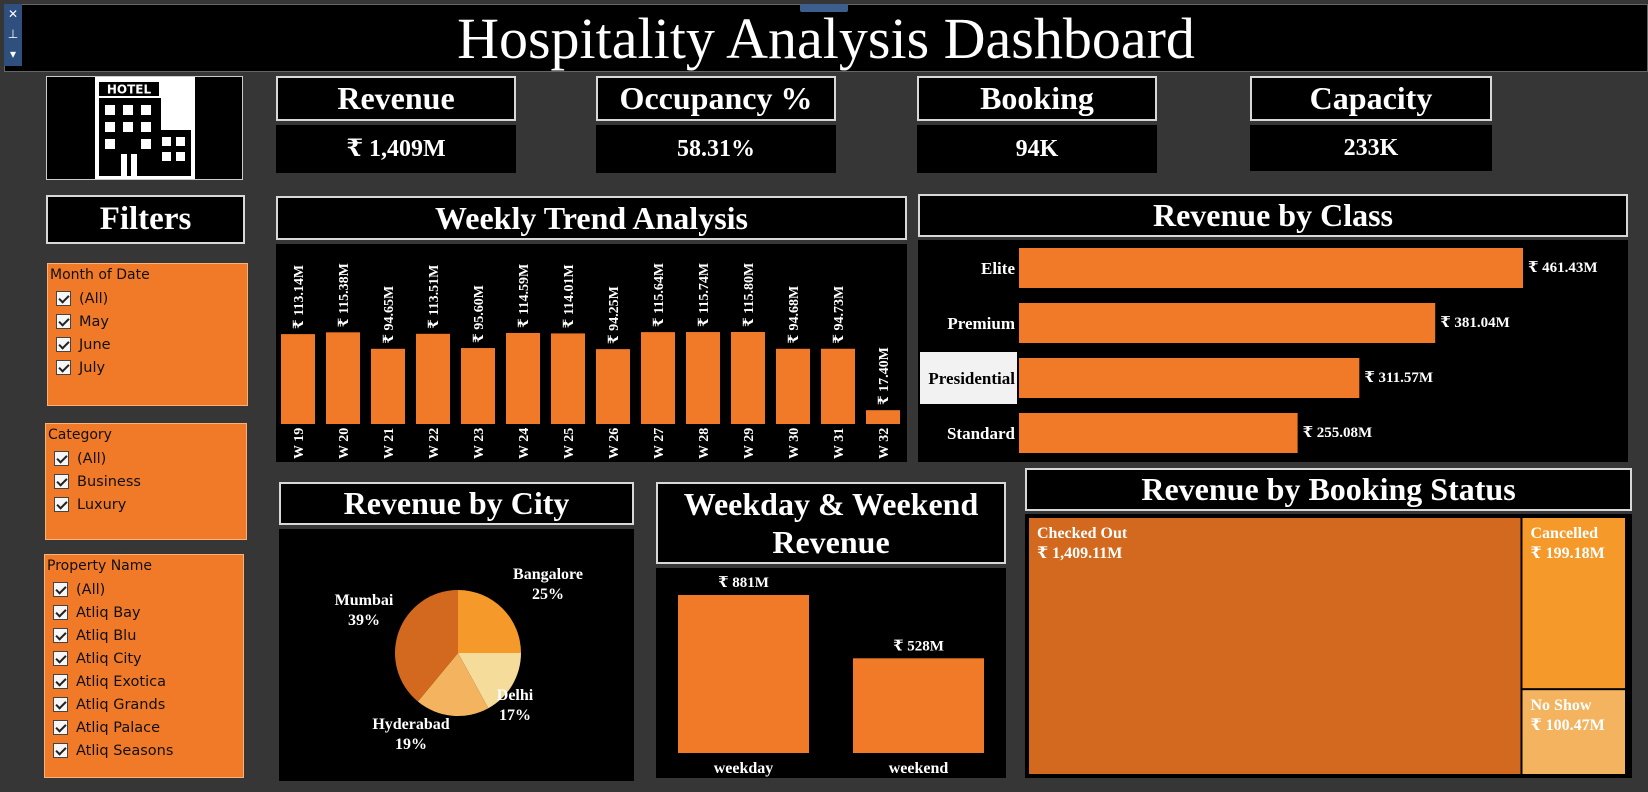 This screenshot has height=792, width=1648. Describe the element at coordinates (144, 727) in the screenshot. I see `filter-option: Atliq Palace` at that location.